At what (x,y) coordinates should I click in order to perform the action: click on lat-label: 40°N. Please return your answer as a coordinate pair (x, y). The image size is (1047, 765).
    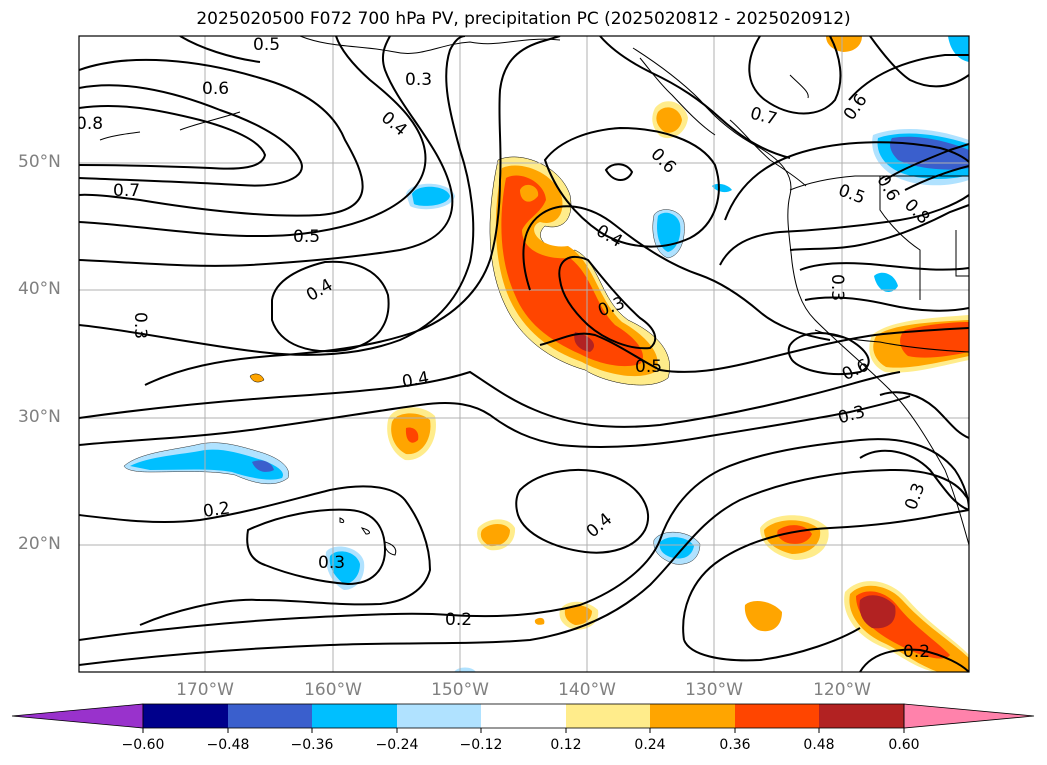
    Looking at the image, I should click on (39, 289).